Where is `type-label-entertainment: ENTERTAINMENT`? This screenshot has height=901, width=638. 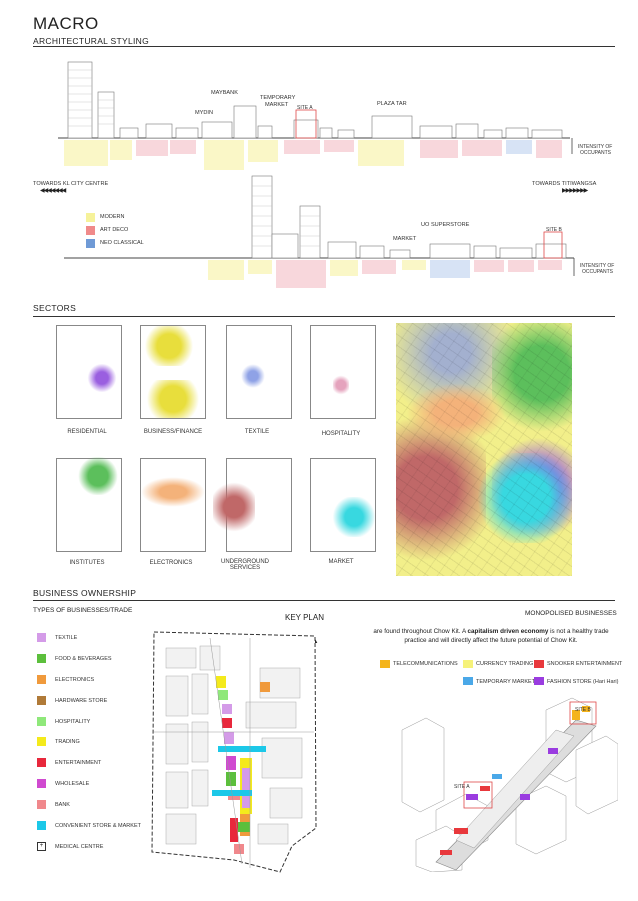 type-label-entertainment: ENTERTAINMENT is located at coordinates (78, 763).